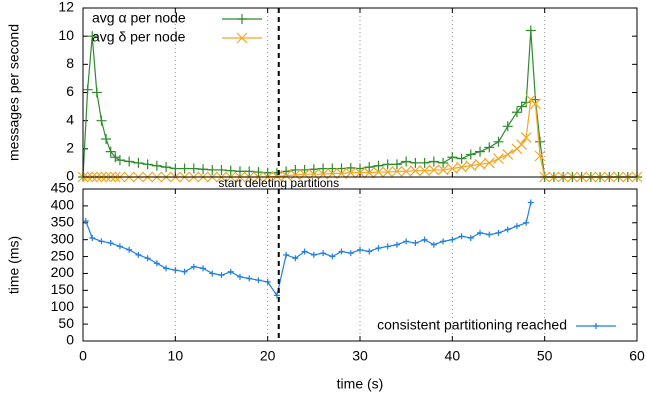  Describe the element at coordinates (360, 384) in the screenshot. I see `x-axis-label: time (s)` at that location.